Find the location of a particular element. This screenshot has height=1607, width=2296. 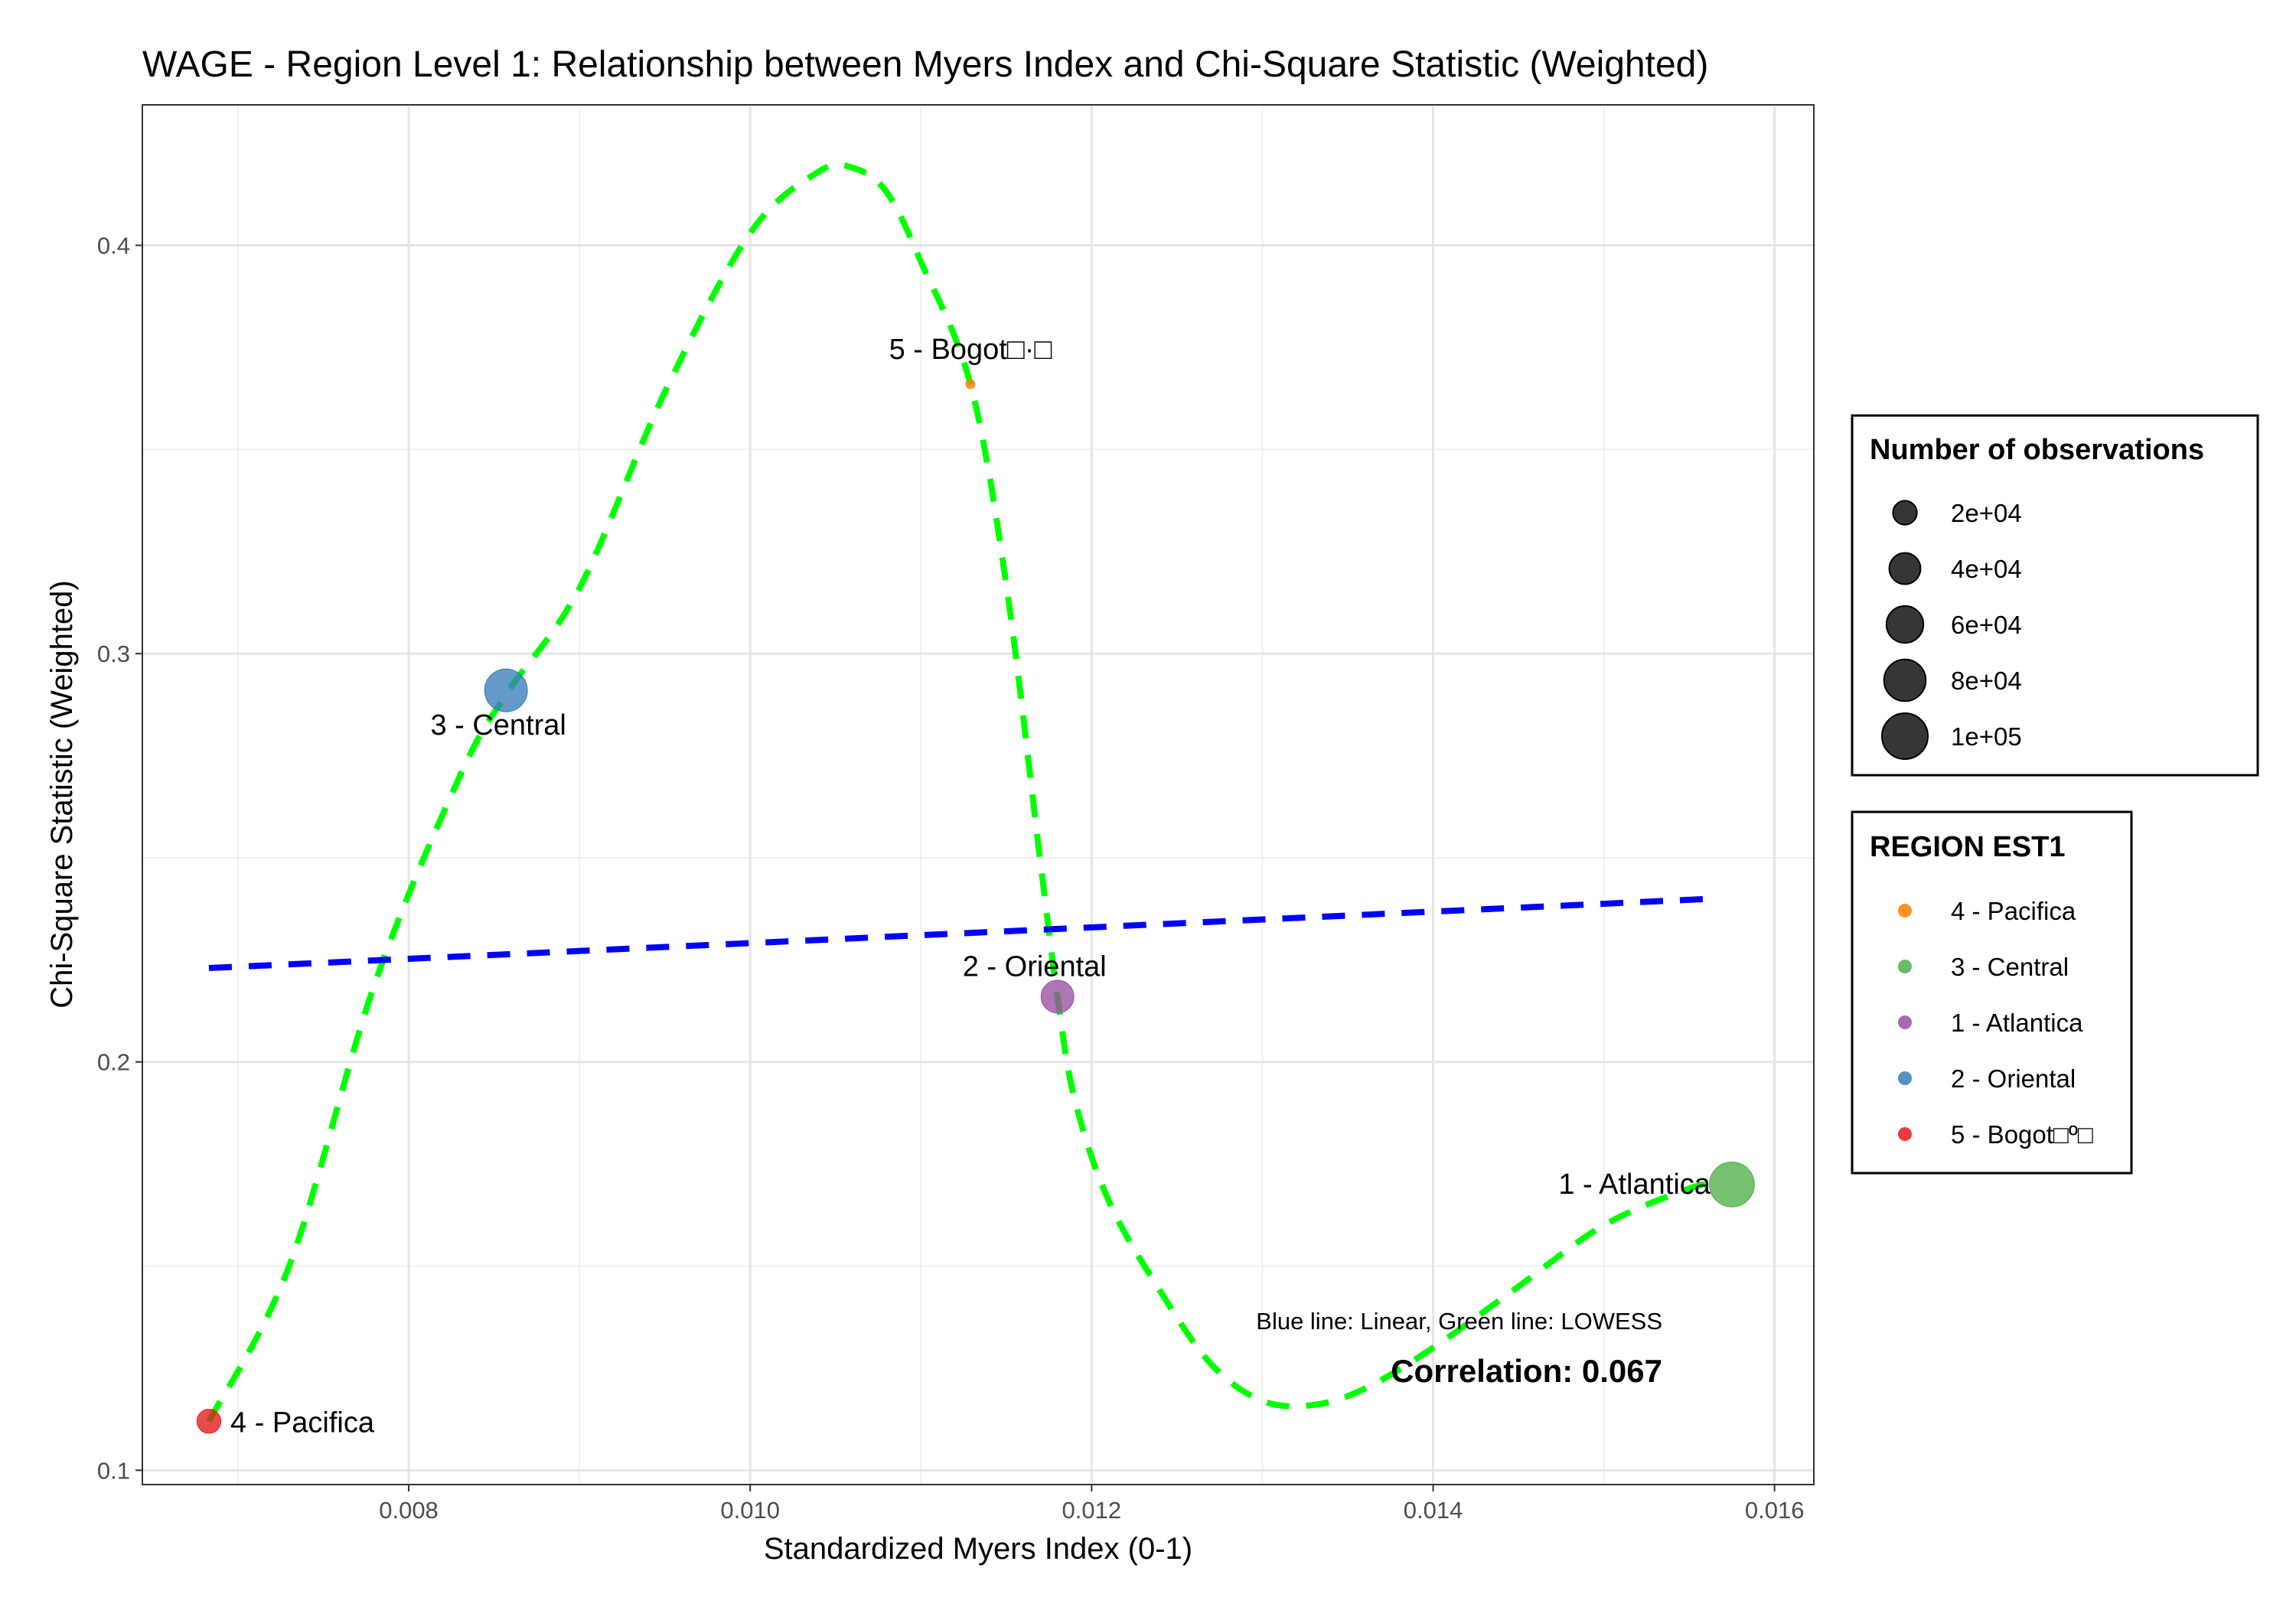

x-axis-title: Standardized Myers Index (0-1) is located at coordinates (978, 1549).